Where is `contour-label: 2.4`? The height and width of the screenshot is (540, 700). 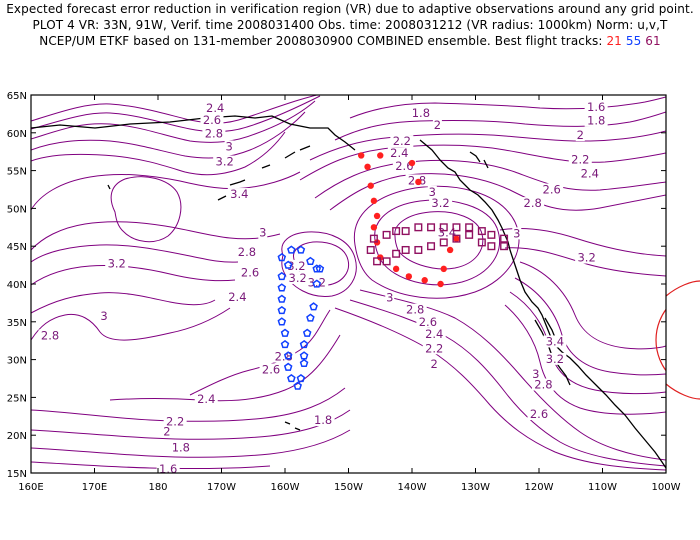
contour-label: 2.4 is located at coordinates (590, 174).